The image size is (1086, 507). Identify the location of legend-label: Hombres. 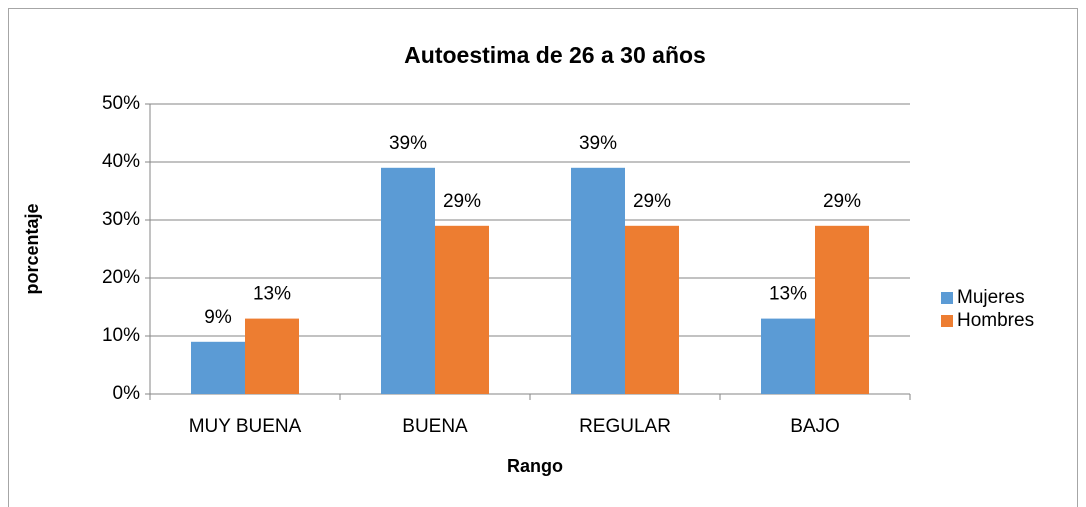
(995, 320).